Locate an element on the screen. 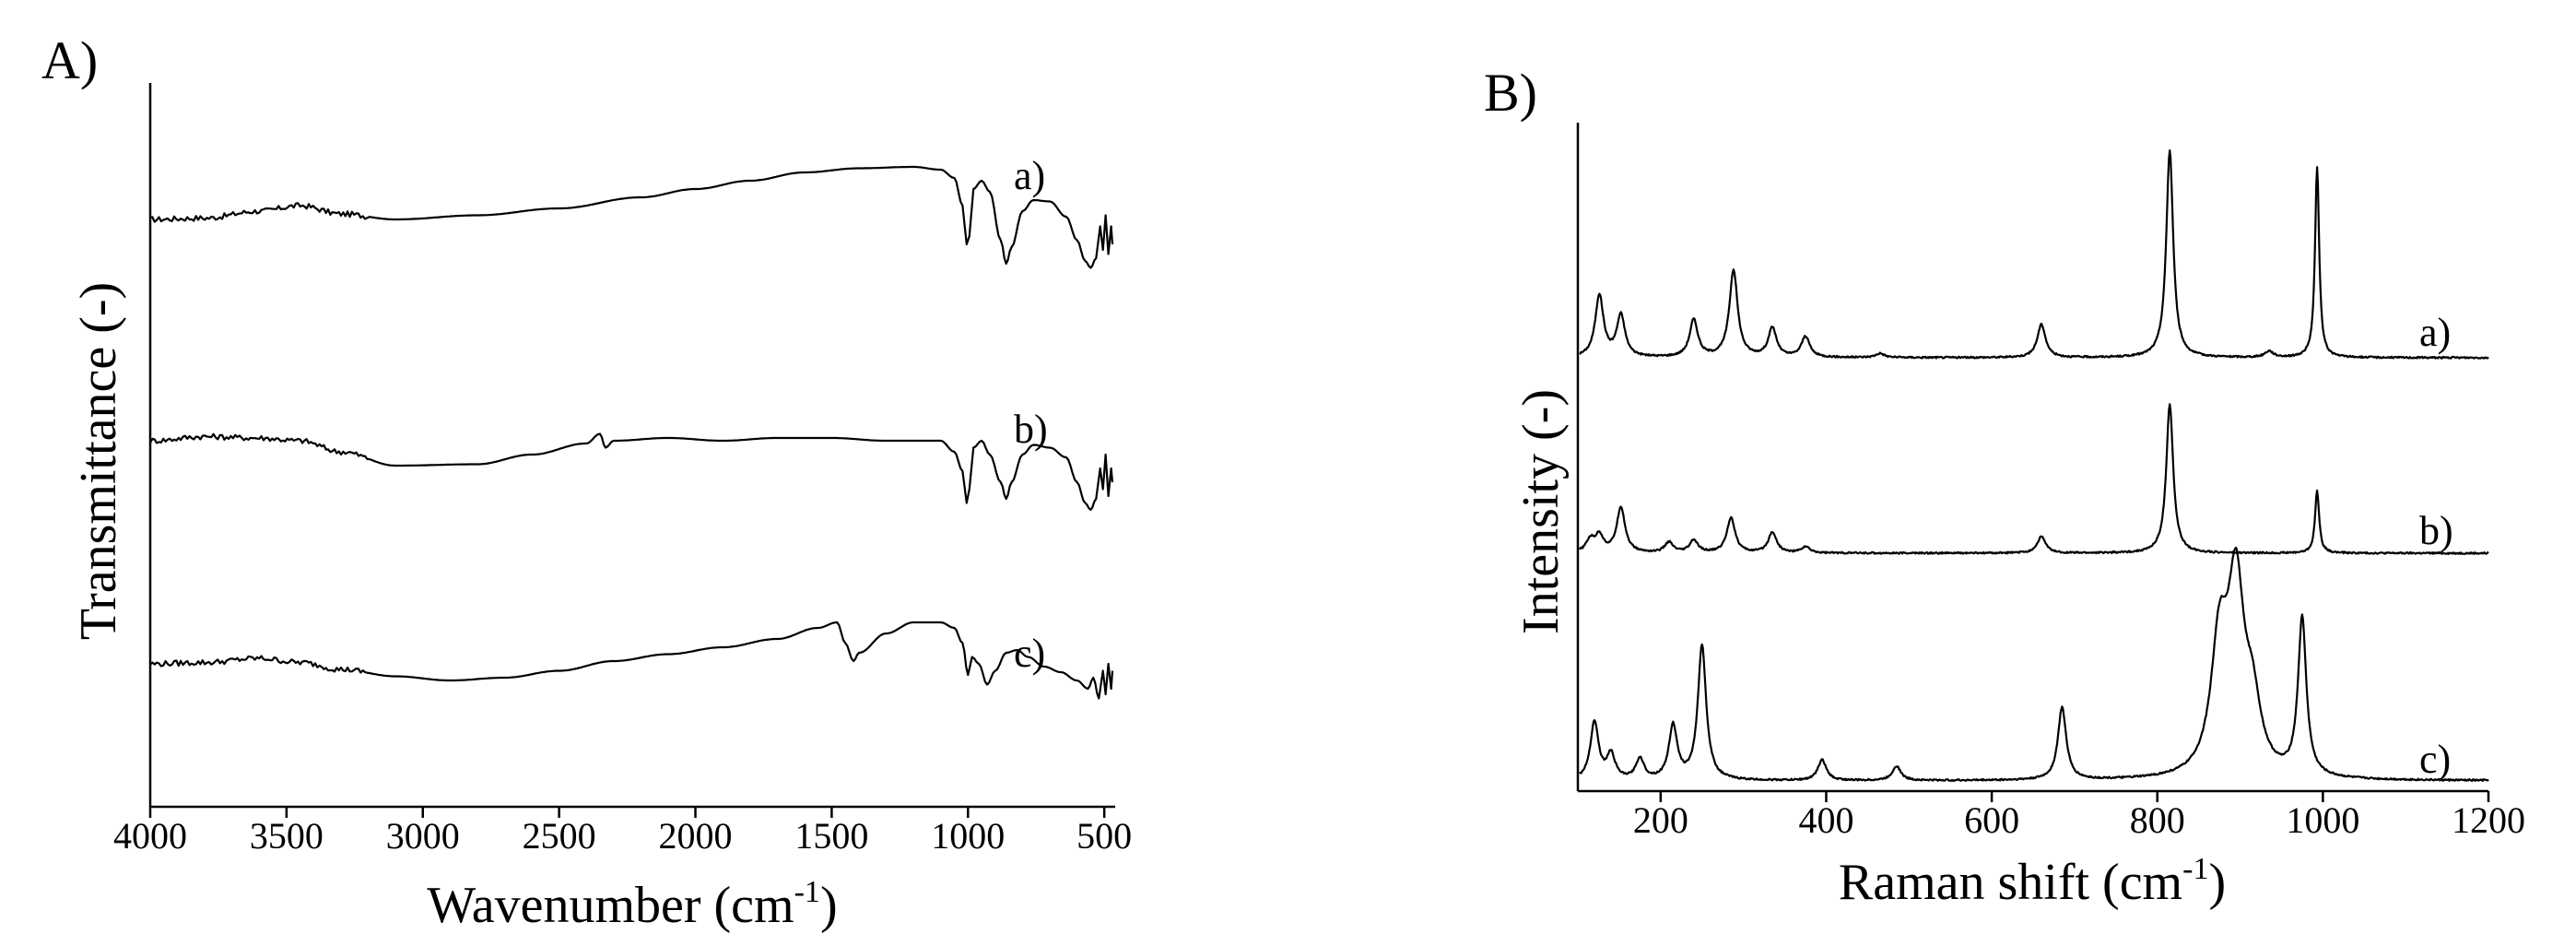 Image resolution: width=2576 pixels, height=946 pixels. panel-b-curve-label-a: a) is located at coordinates (2435, 333).